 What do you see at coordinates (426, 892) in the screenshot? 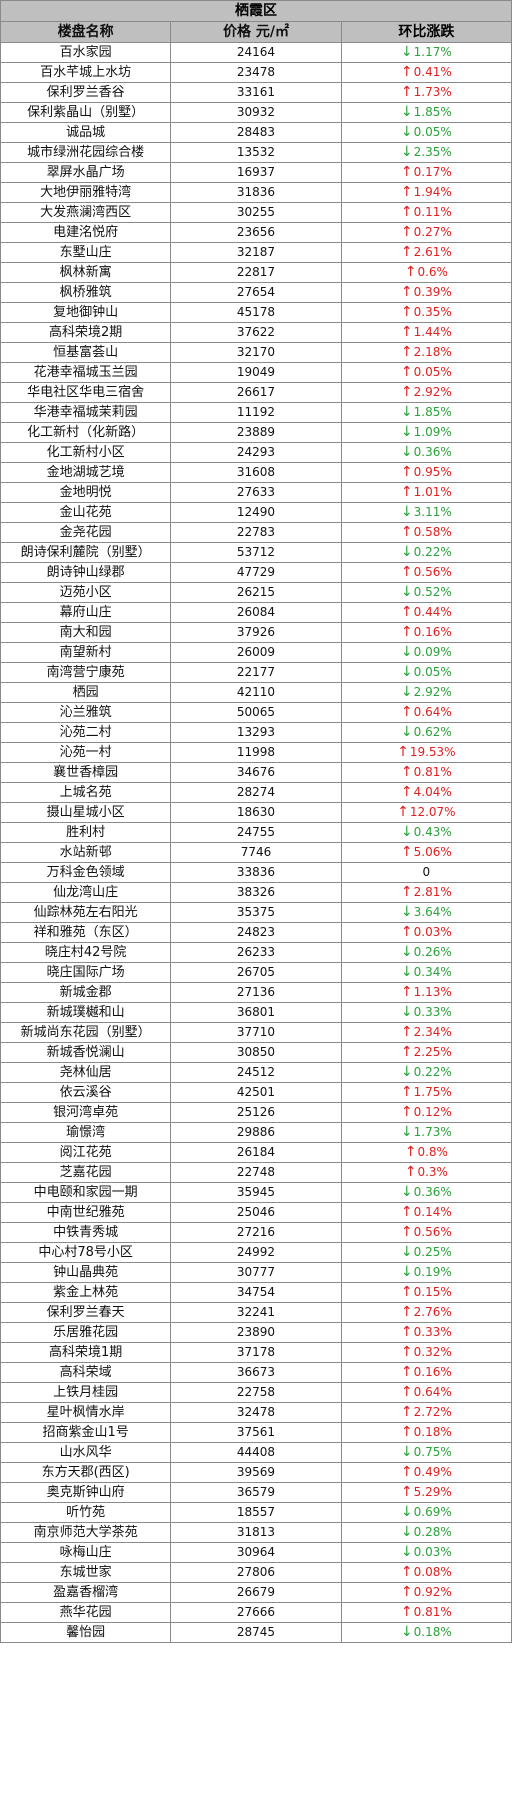
I see `price-change: ↑2.81%` at bounding box center [426, 892].